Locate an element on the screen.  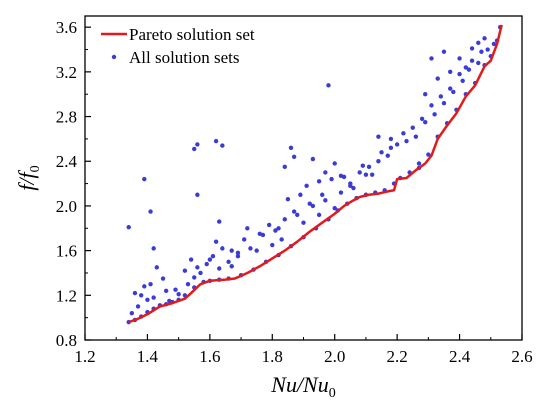
x-tick-label: 1.8 is located at coordinates (272, 356).